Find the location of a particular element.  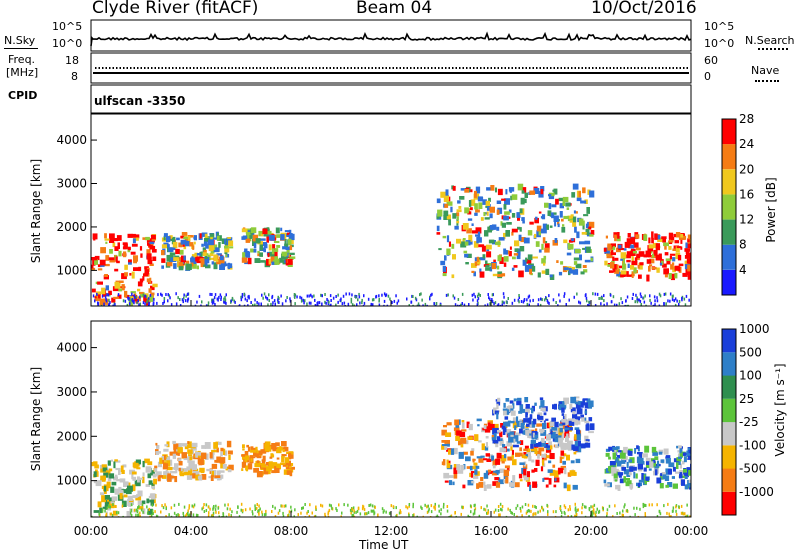

nsearch-label: N.Search is located at coordinates (770, 40).